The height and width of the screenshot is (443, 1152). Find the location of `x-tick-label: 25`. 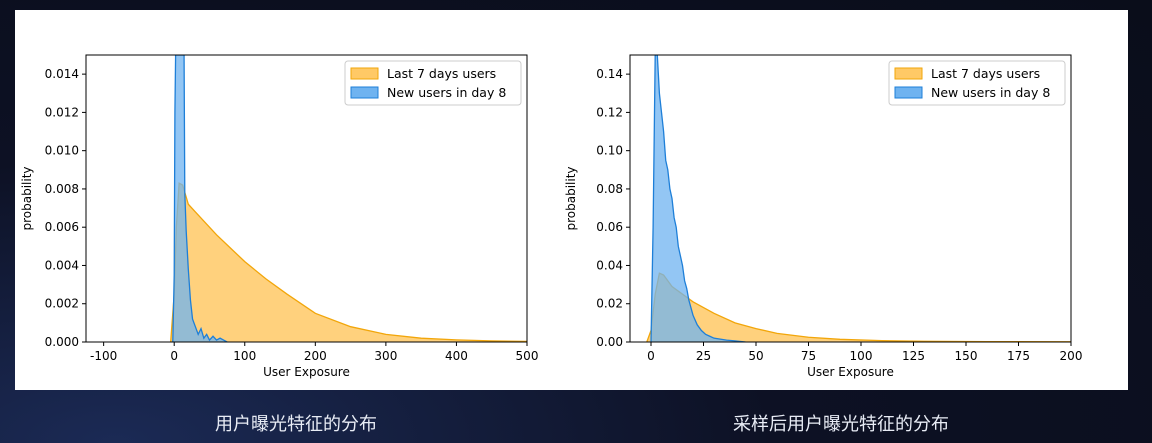

x-tick-label: 25 is located at coordinates (703, 356).